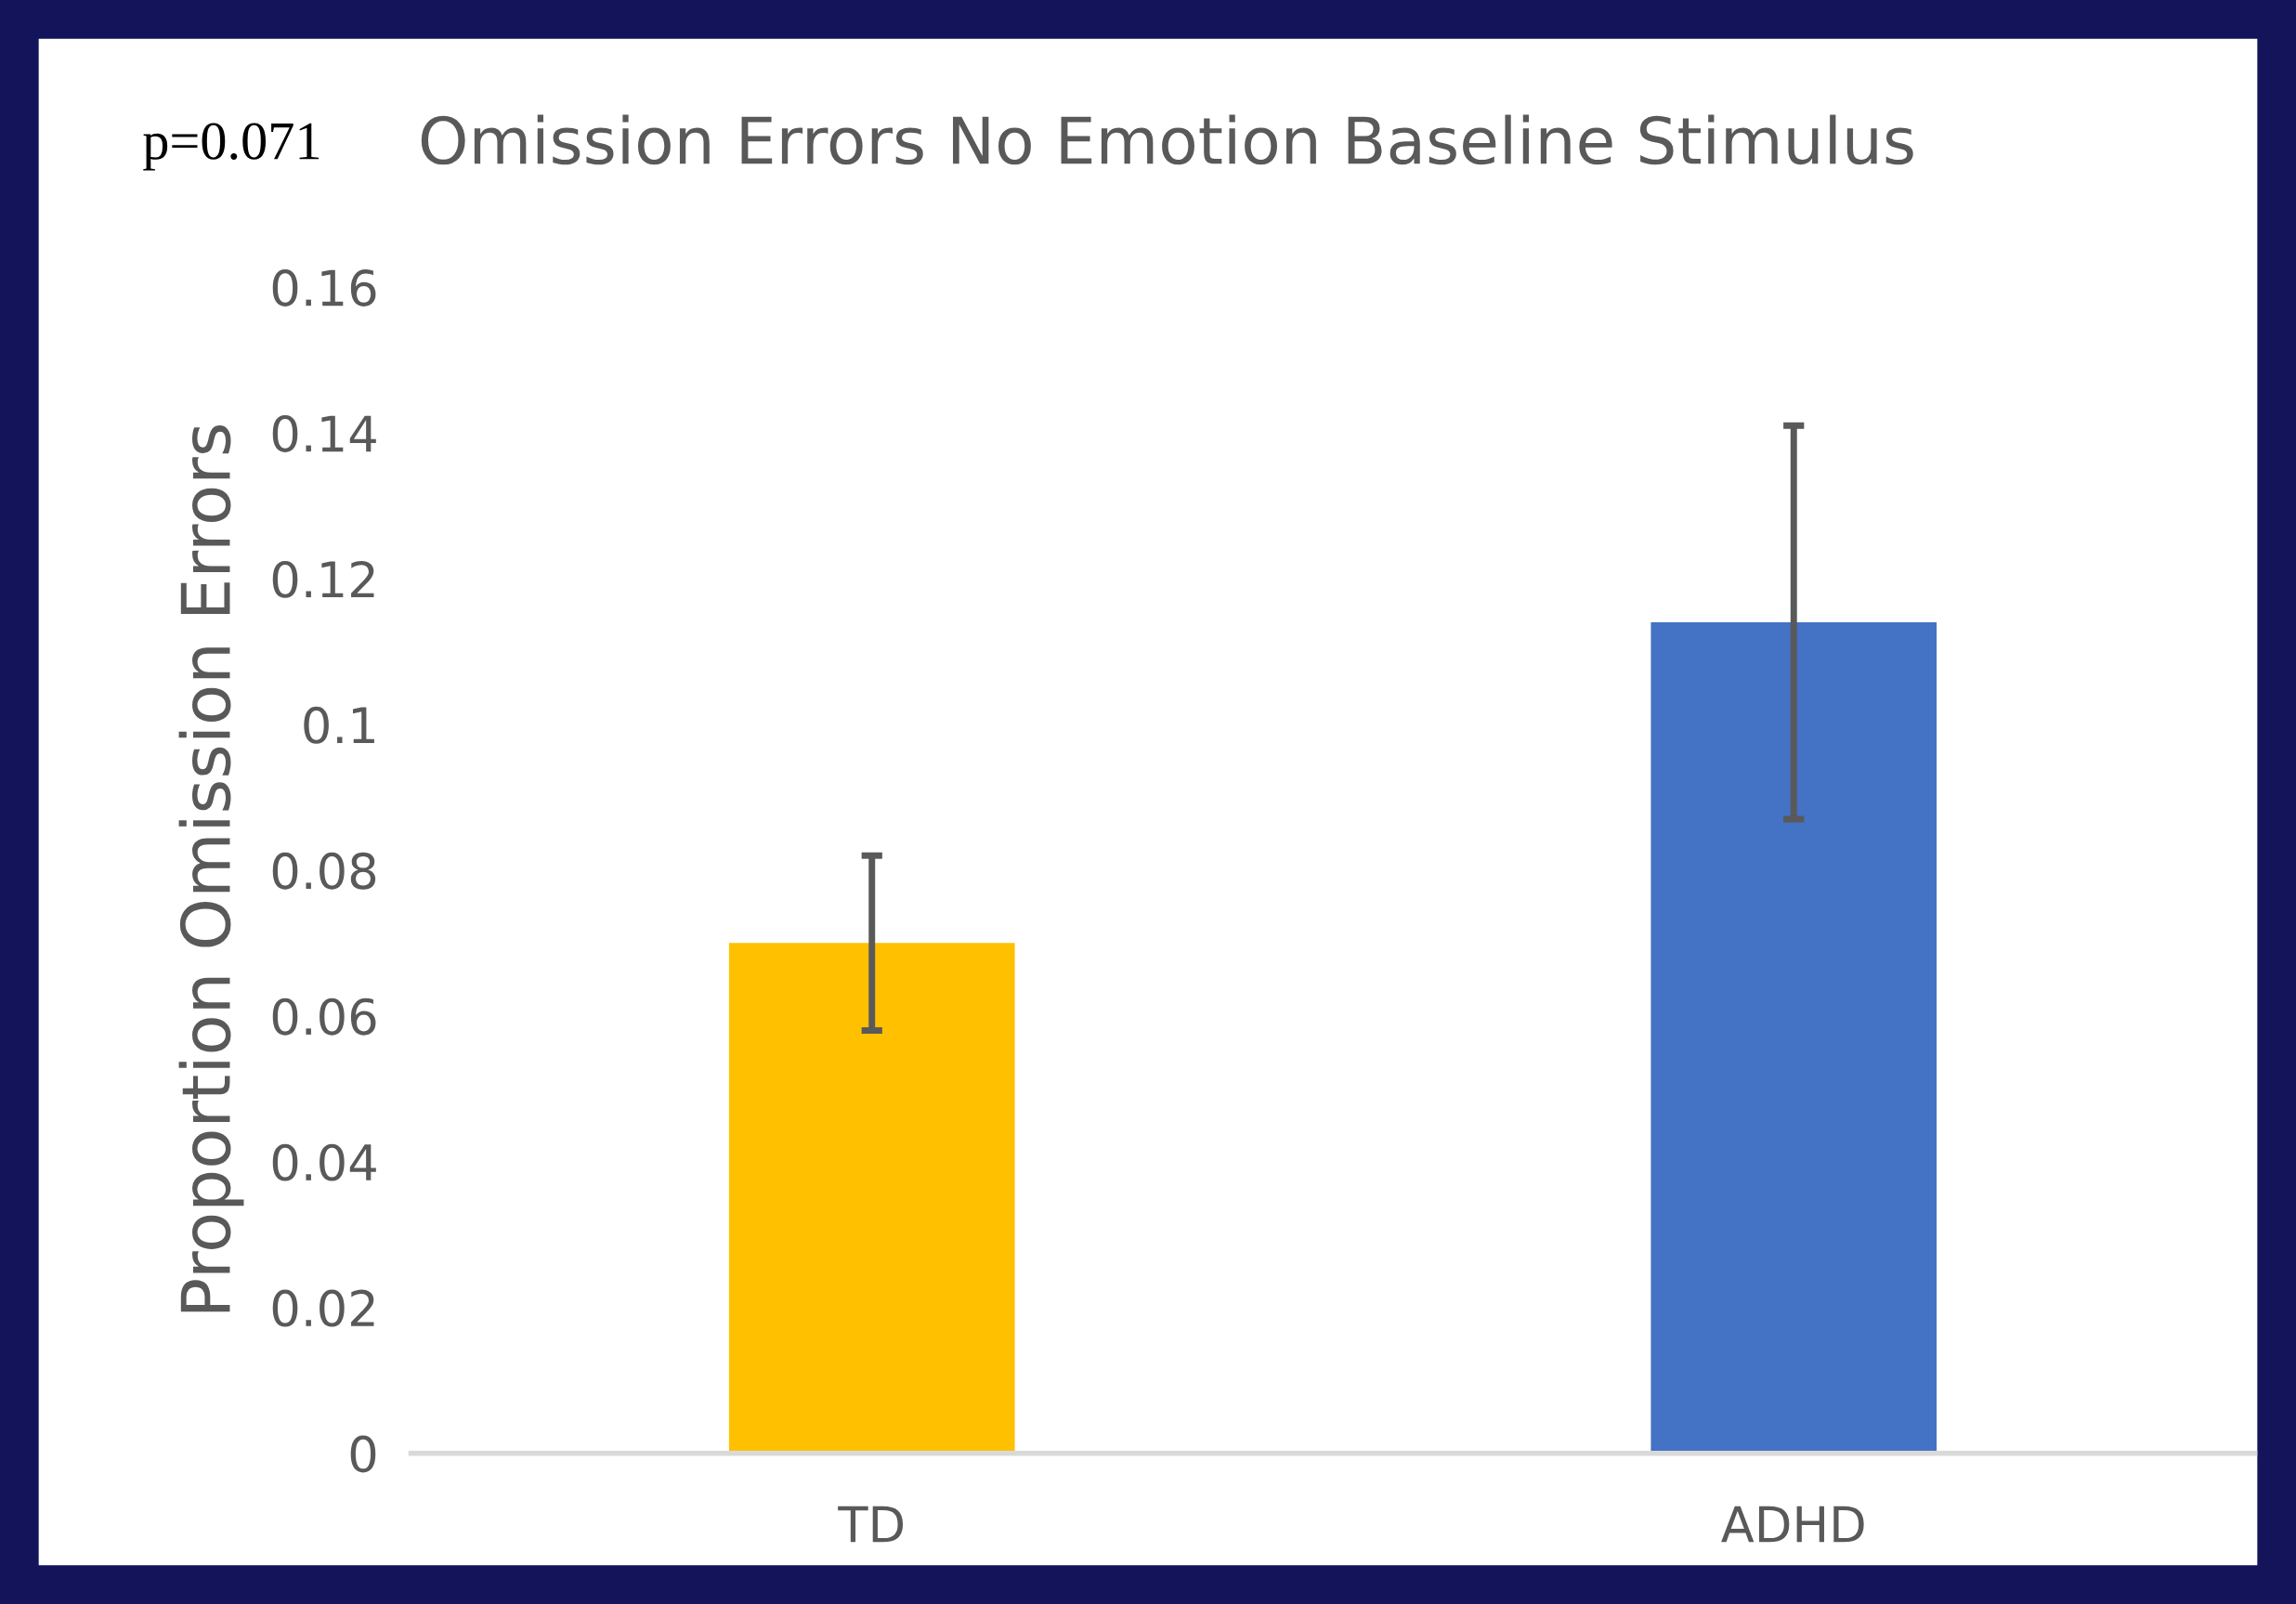  Describe the element at coordinates (324, 287) in the screenshot. I see `y-tick-label: 0.16` at that location.